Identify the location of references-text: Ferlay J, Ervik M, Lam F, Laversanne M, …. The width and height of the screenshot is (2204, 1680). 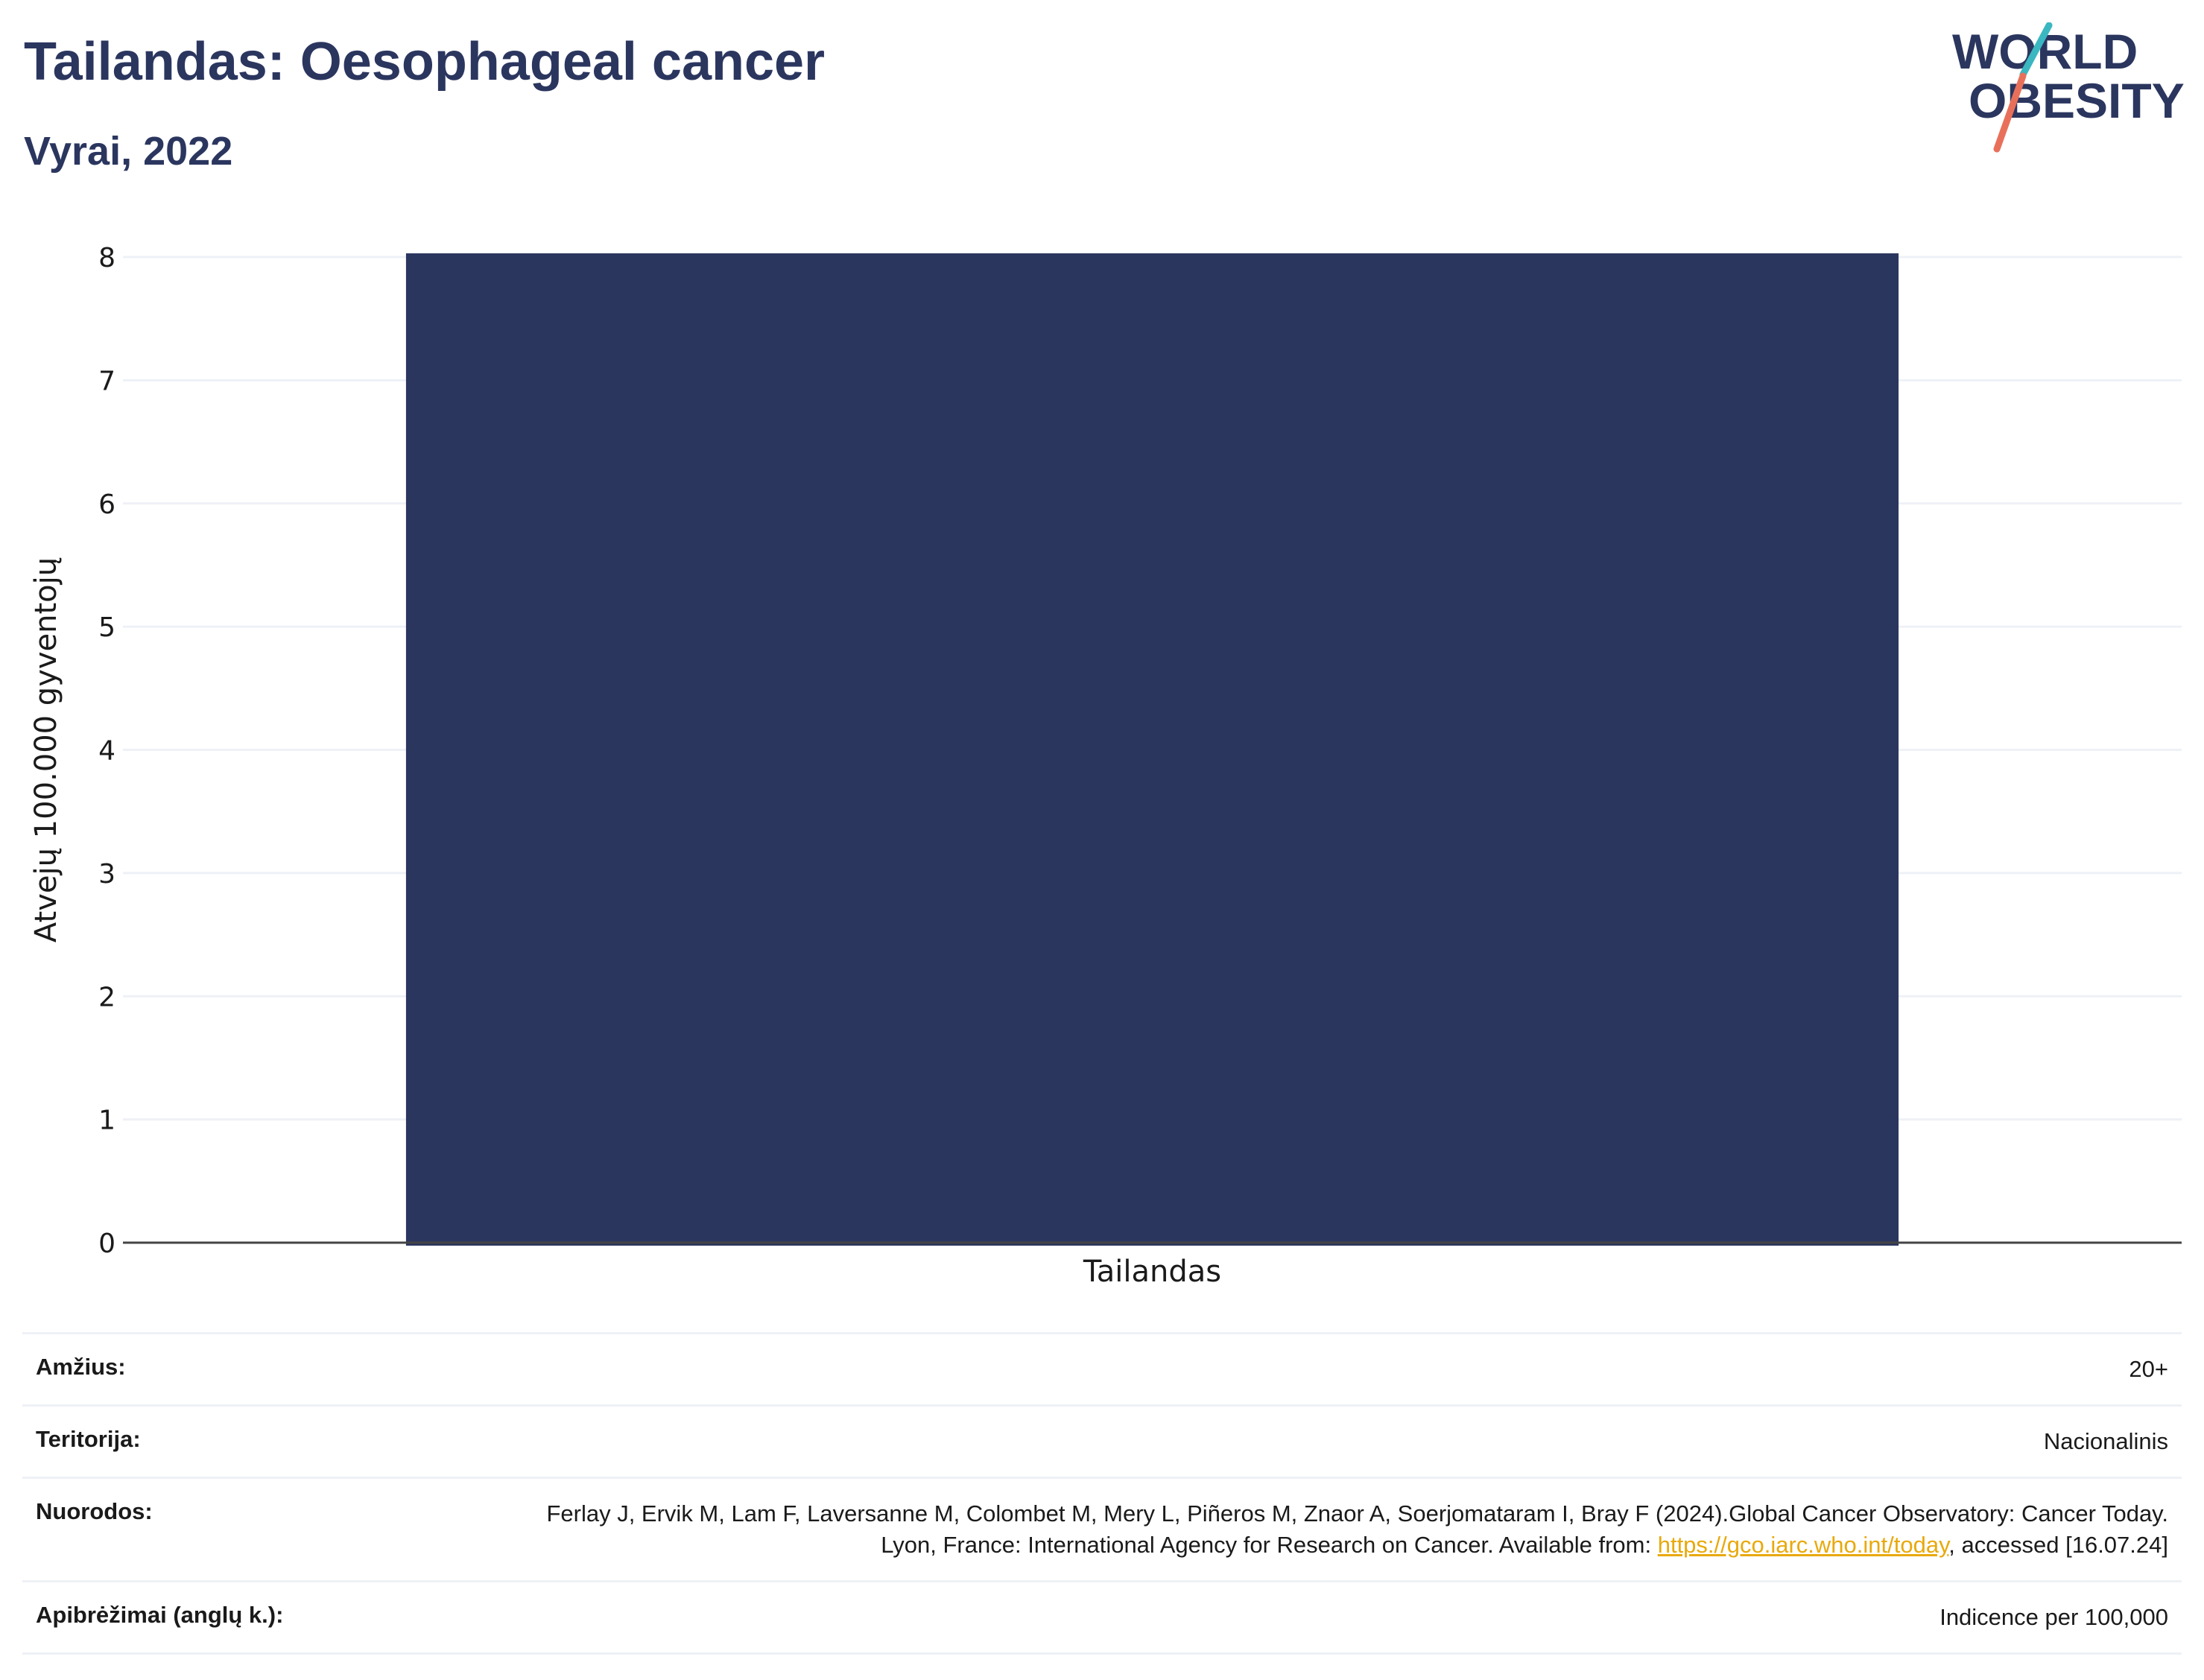
(1357, 1529).